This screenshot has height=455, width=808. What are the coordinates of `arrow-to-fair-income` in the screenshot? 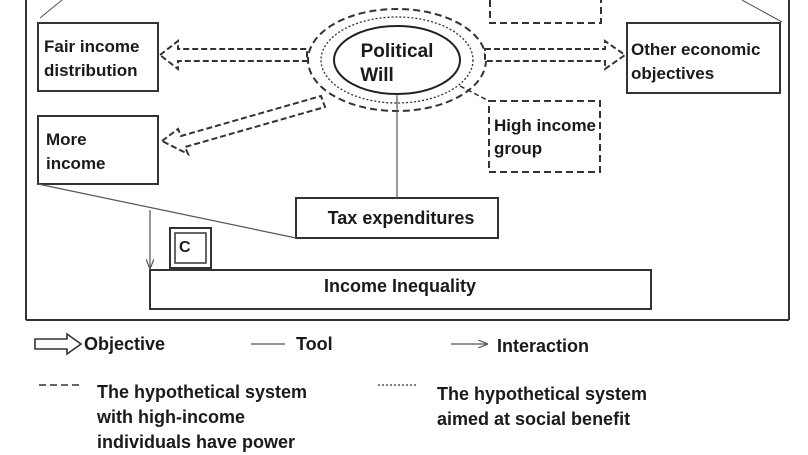 It's located at (233, 55).